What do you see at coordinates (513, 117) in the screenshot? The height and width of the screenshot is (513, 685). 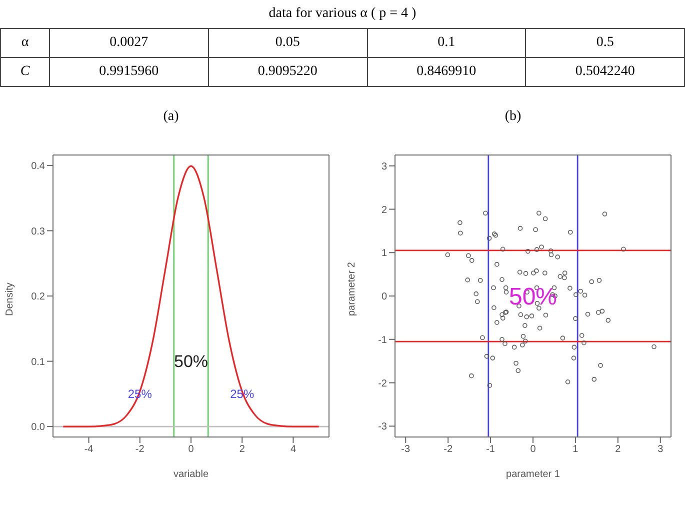 I see `chart-title: (b)` at bounding box center [513, 117].